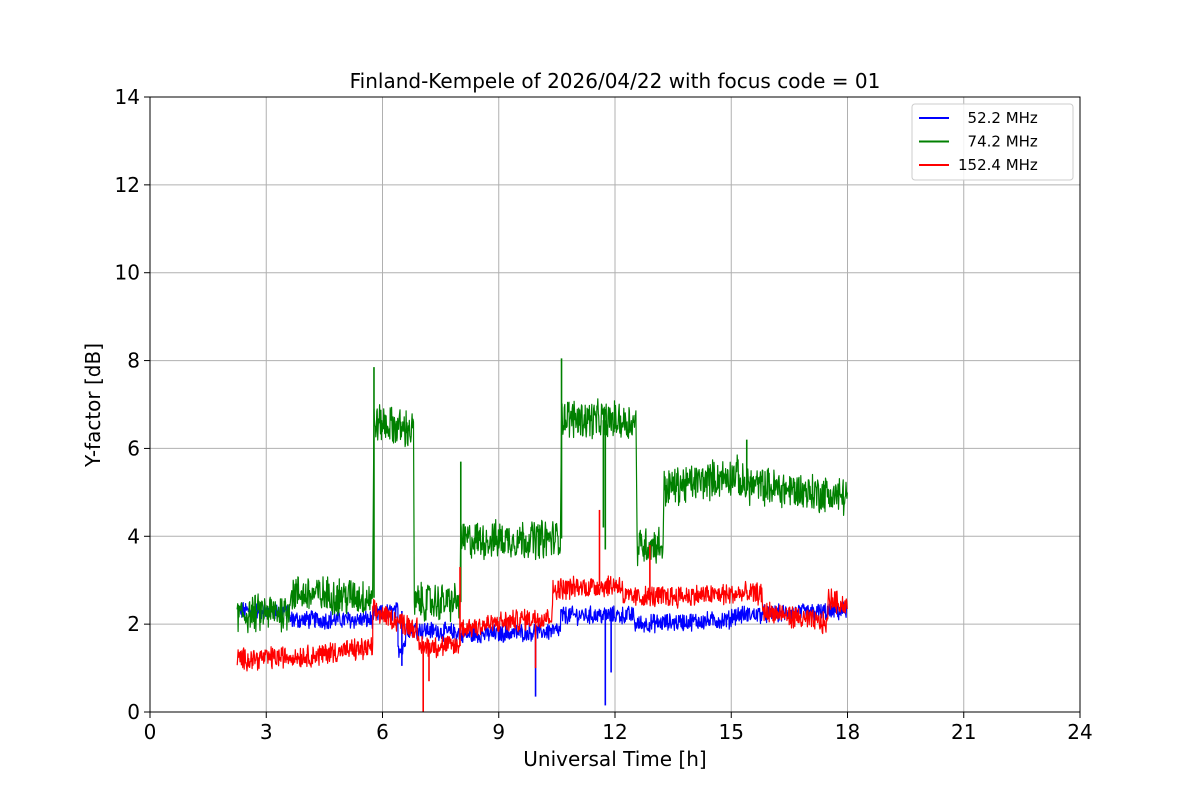 The width and height of the screenshot is (1200, 800). I want to click on x-axis-label: Universal Time [h], so click(614, 759).